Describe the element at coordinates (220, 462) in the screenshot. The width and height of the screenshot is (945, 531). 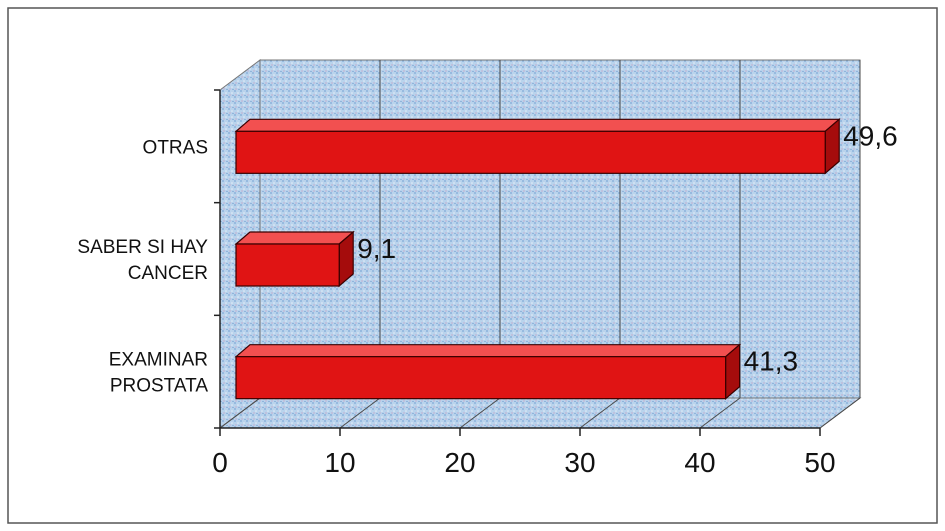
I see `x-tick-label: 0` at that location.